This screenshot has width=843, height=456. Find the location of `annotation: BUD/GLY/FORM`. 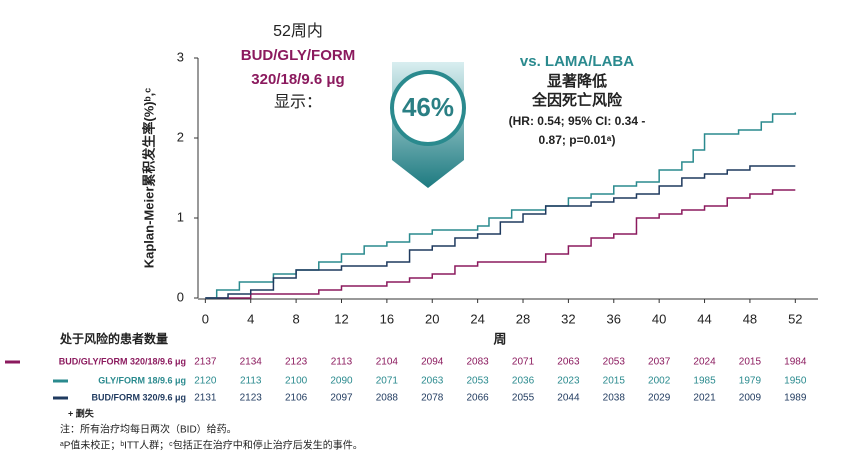

annotation: BUD/GLY/FORM is located at coordinates (298, 55).